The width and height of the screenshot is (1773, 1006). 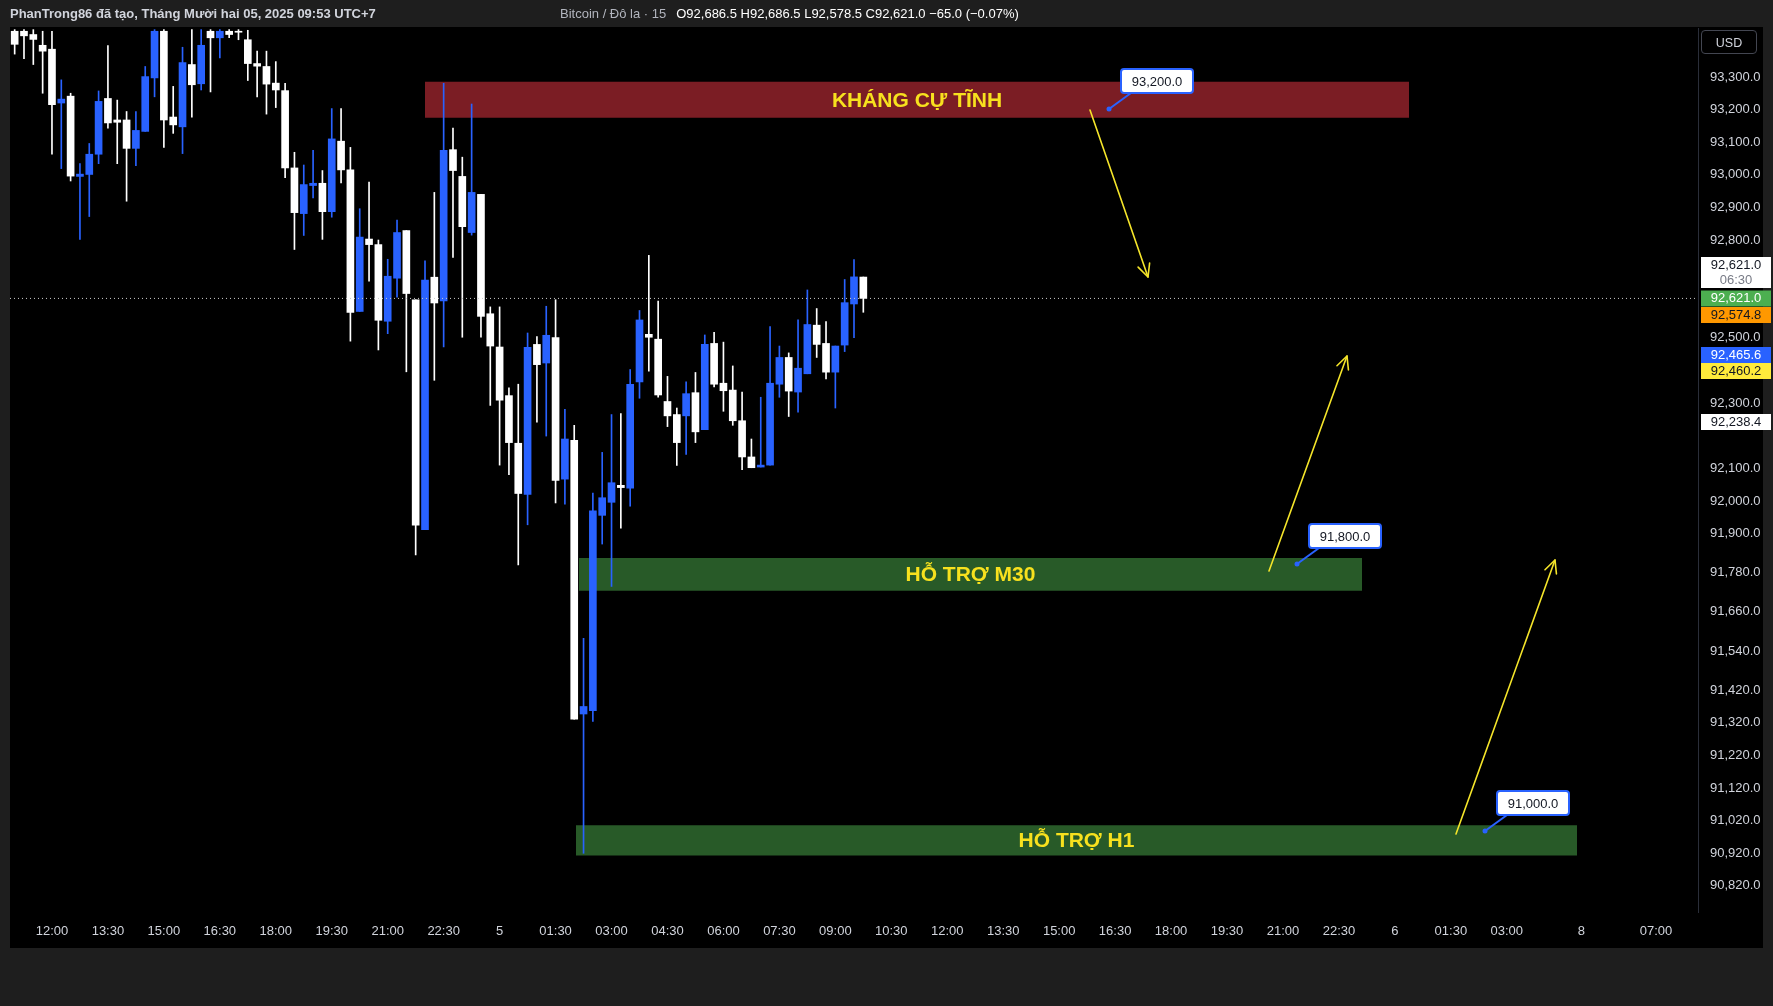 I want to click on y-tick-label: 92,900.0, so click(x=1735, y=206).